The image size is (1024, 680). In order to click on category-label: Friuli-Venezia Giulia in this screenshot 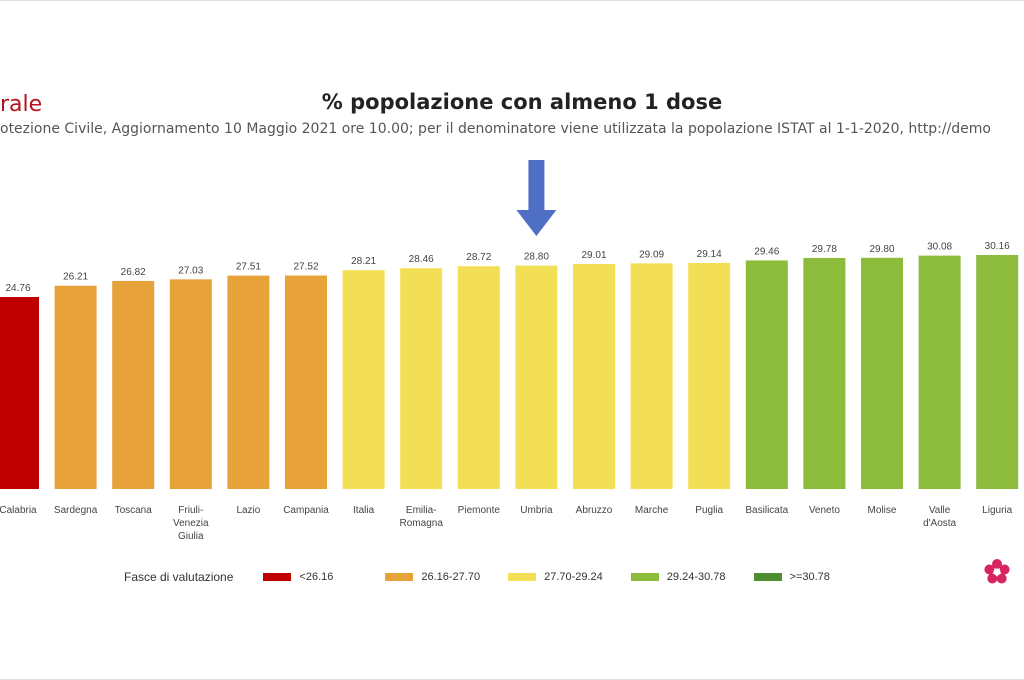, I will do `click(191, 523)`.